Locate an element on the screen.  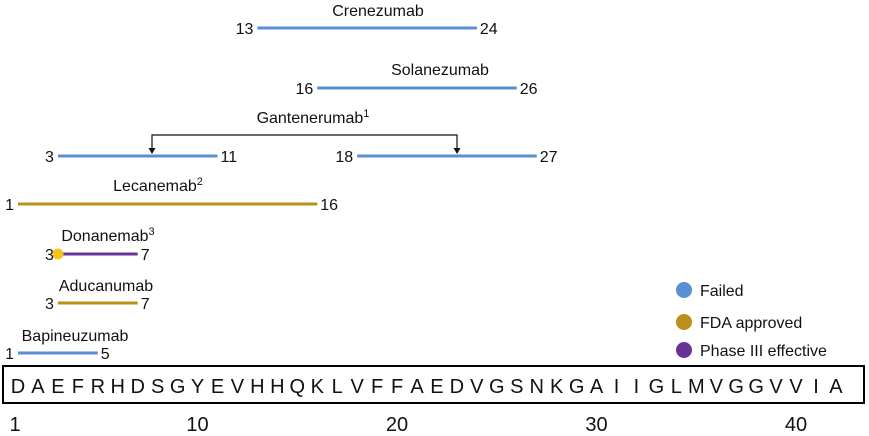
residue-37: G is located at coordinates (736, 387).